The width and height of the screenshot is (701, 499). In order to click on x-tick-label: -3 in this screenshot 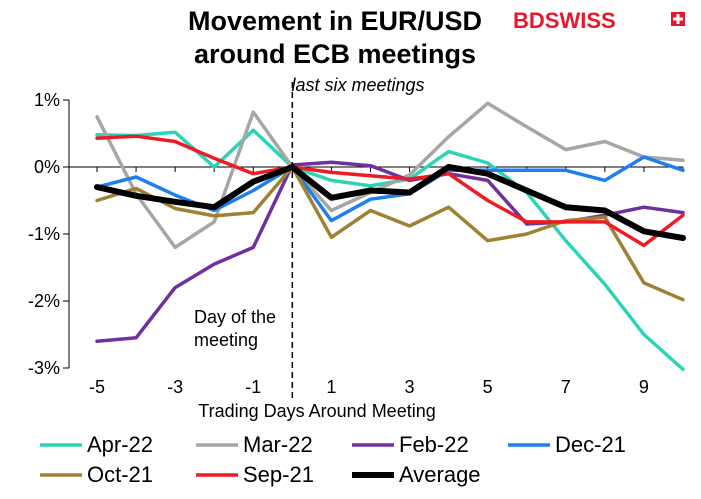, I will do `click(175, 387)`.